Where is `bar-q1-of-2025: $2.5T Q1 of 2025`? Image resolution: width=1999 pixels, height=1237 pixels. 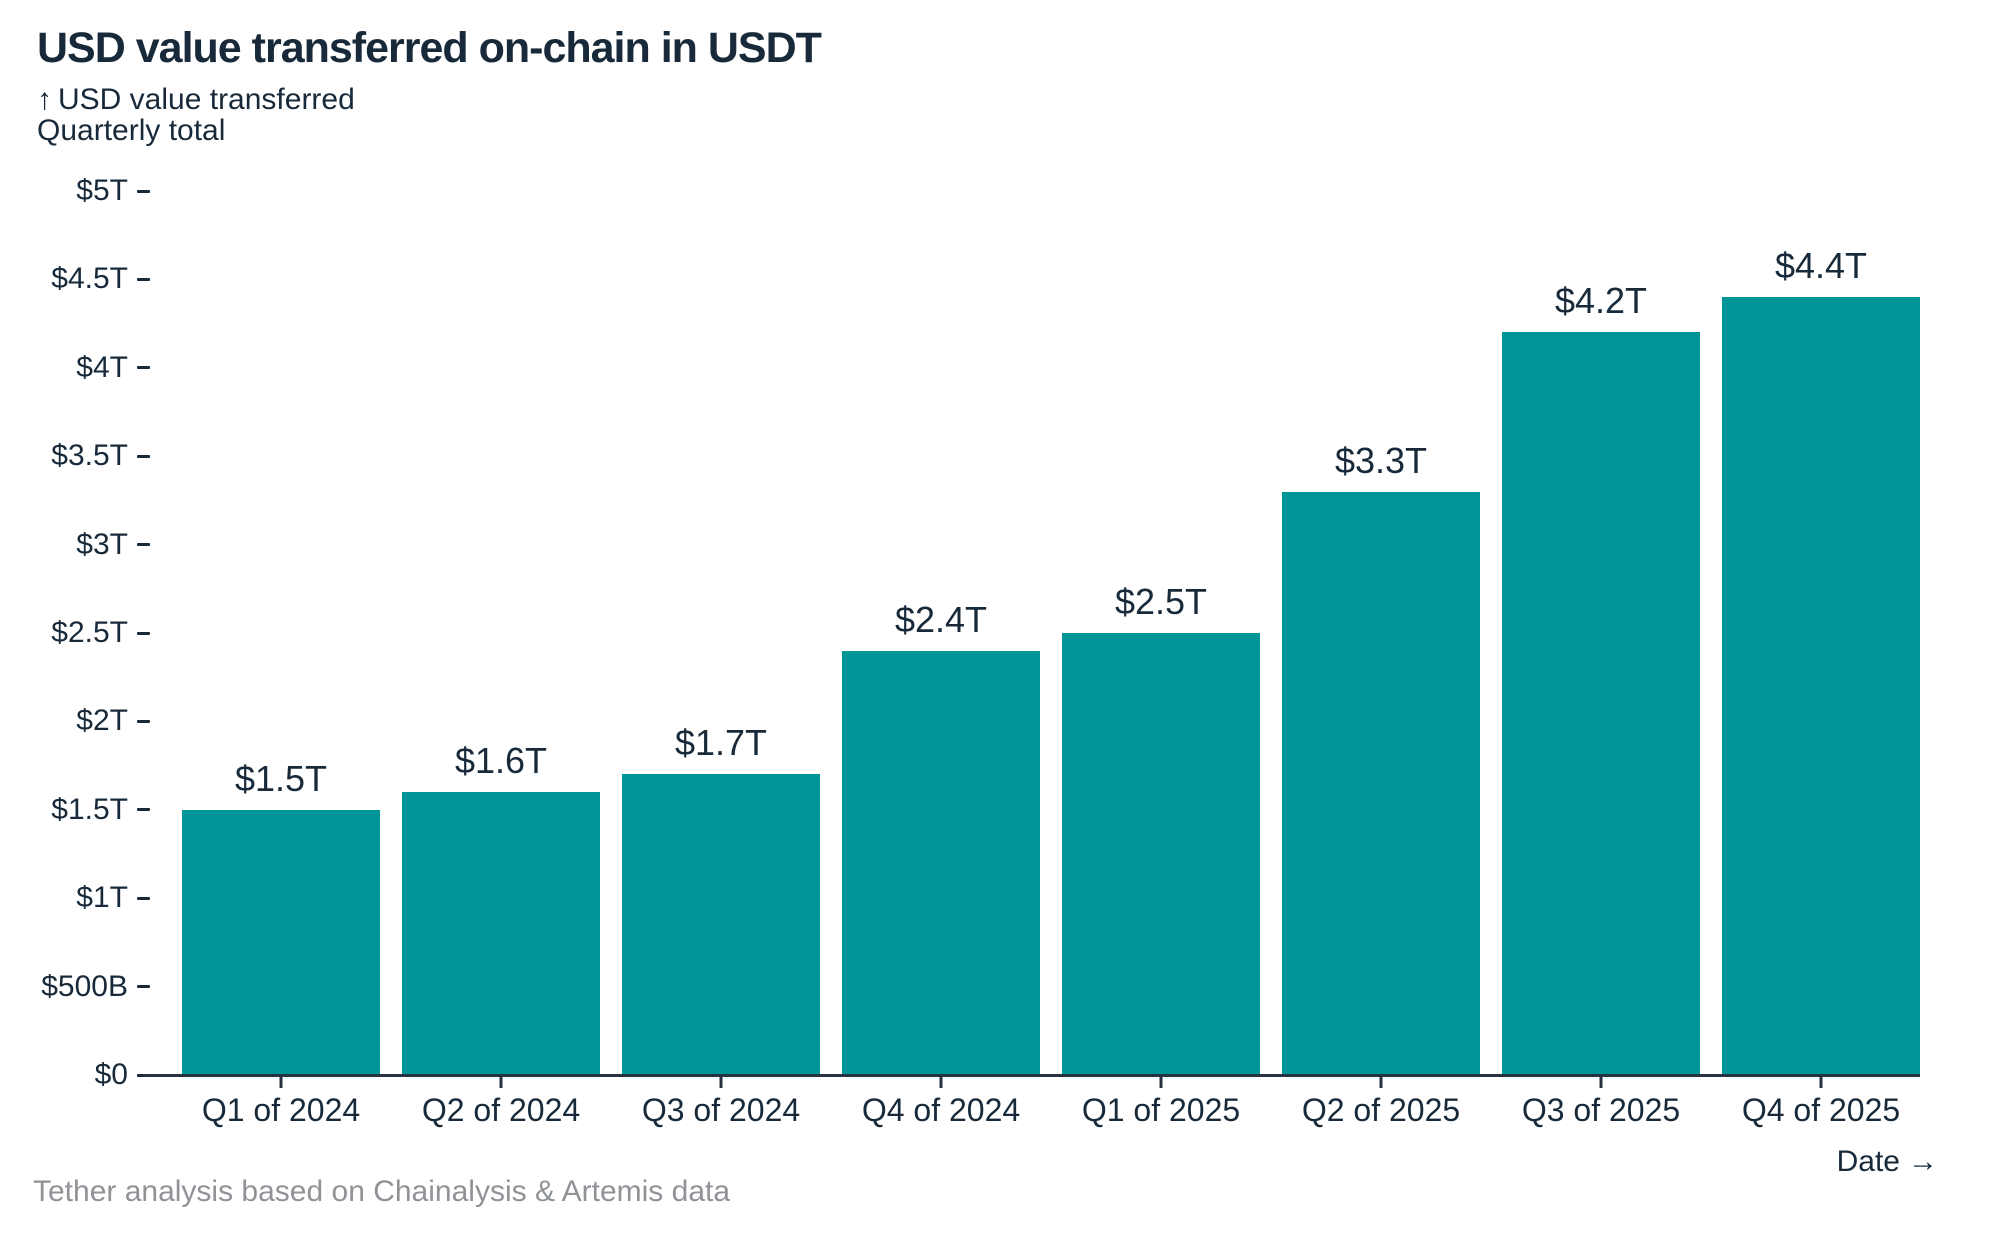
bar-q1-of-2025: $2.5T Q1 of 2025 is located at coordinates (1161, 854).